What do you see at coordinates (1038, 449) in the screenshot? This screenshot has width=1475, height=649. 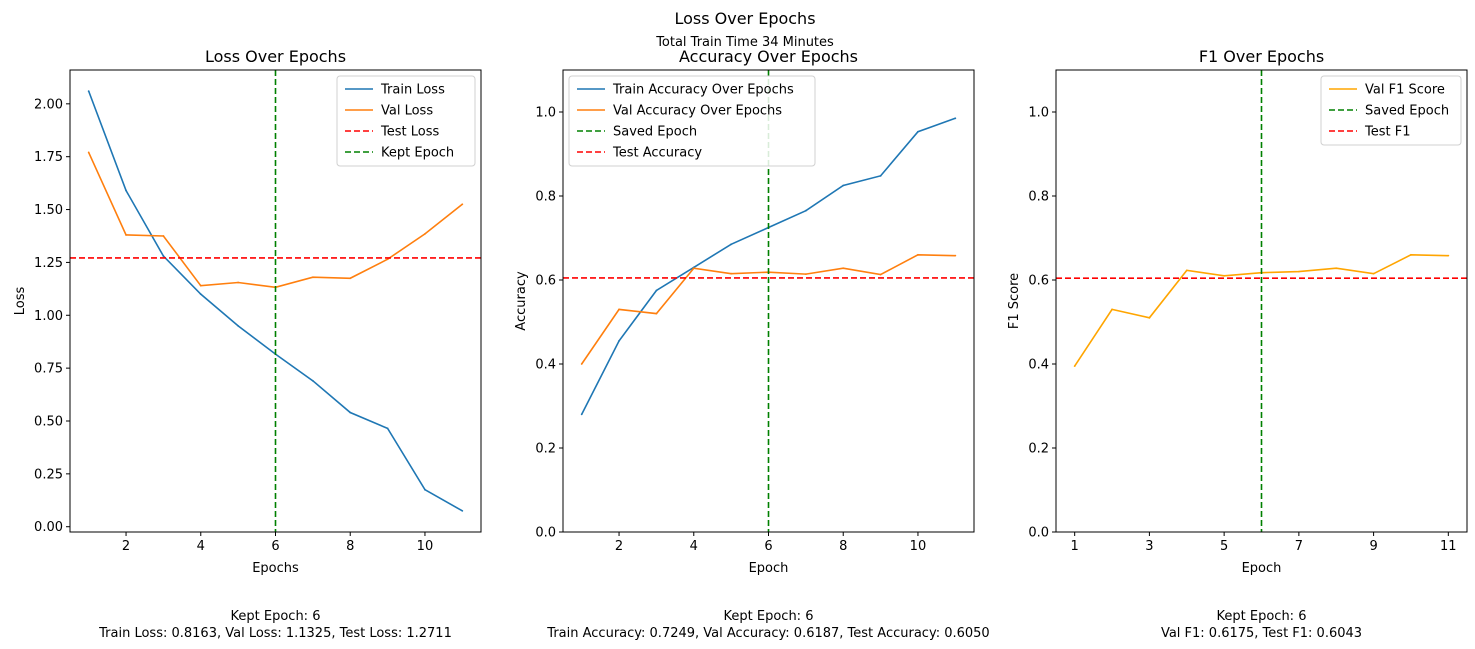 I see `f1-ytick-label: 0.2` at bounding box center [1038, 449].